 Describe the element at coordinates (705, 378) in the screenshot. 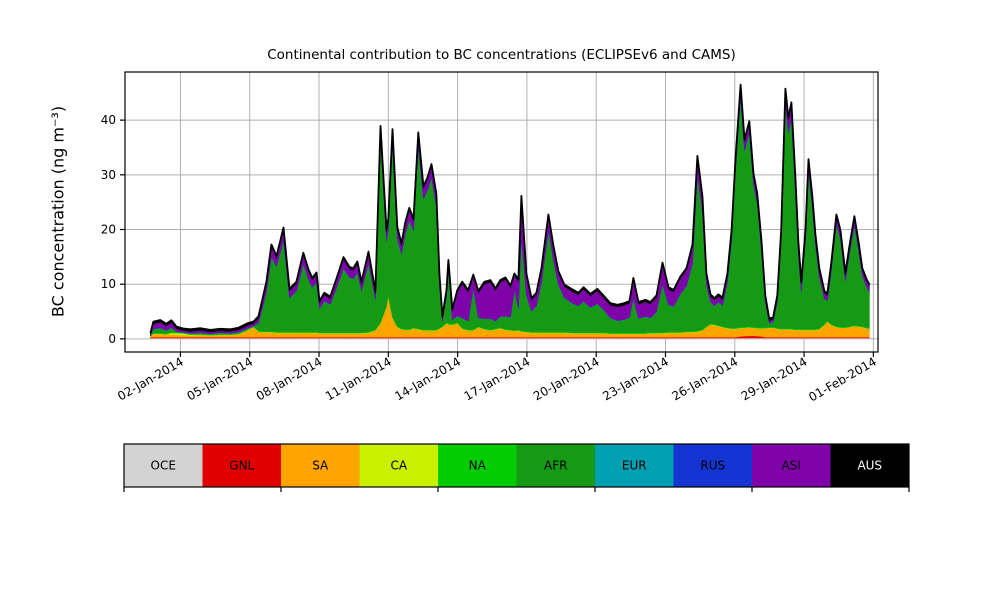

I see `x-tick-label: 26-Jan-2014` at that location.